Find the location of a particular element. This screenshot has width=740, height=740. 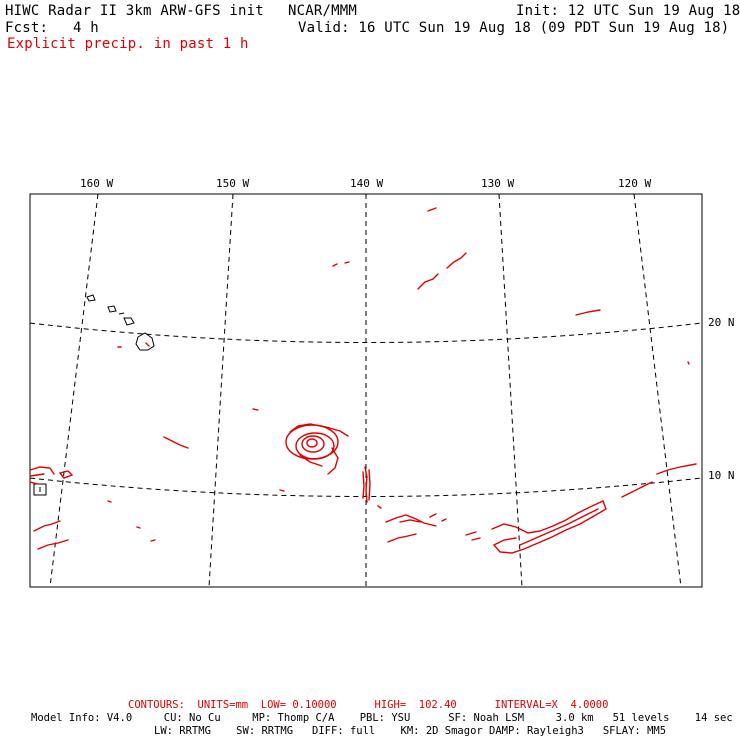

precip-band-central-west is located at coordinates (176, 442).